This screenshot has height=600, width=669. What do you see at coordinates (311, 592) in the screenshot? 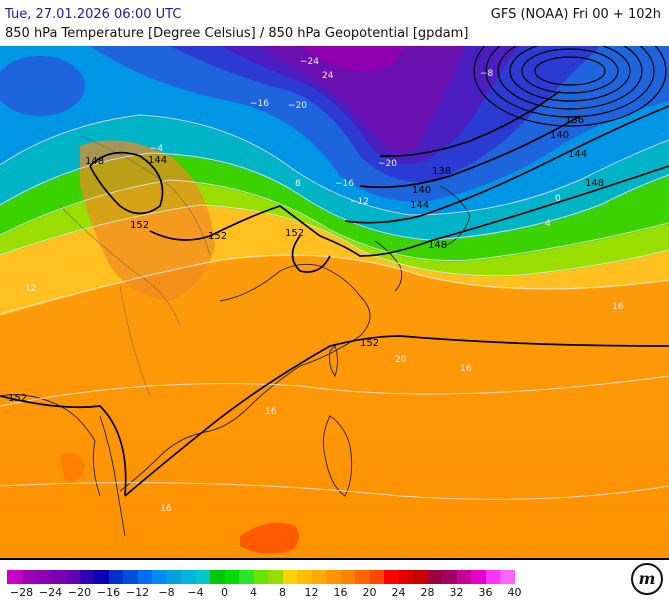
I see `legend-tick-label: 12` at bounding box center [311, 592].